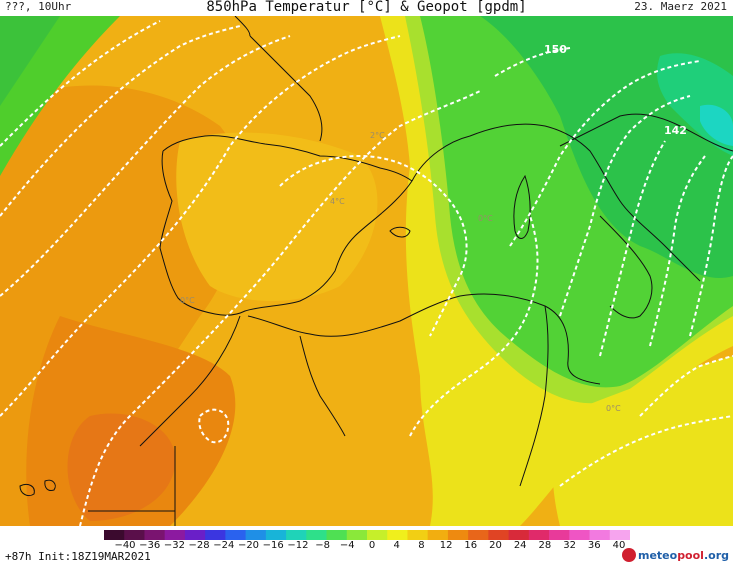 Image resolution: width=733 pixels, height=566 pixels. Describe the element at coordinates (78, 556) in the screenshot. I see `init-time: +87h Init:18Z19MAR2021` at that location.